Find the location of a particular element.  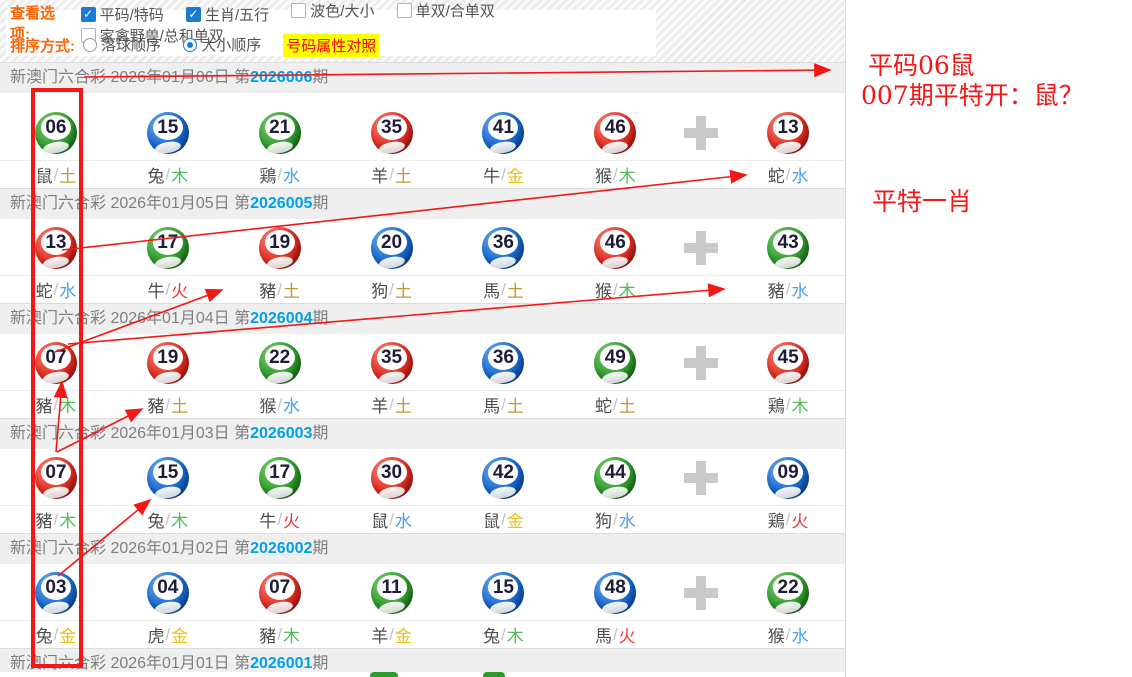

radio-option: 大小顺序 is located at coordinates (222, 44).